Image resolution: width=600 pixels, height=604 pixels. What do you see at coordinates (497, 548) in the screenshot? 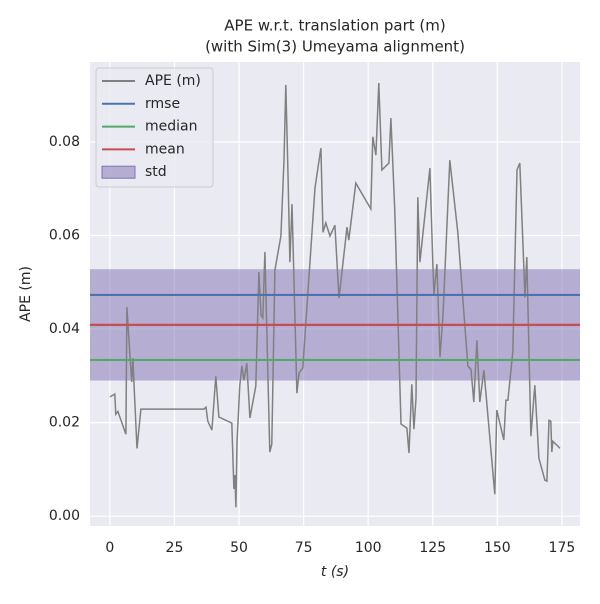
I see `x-tick-label: 150` at bounding box center [497, 548].